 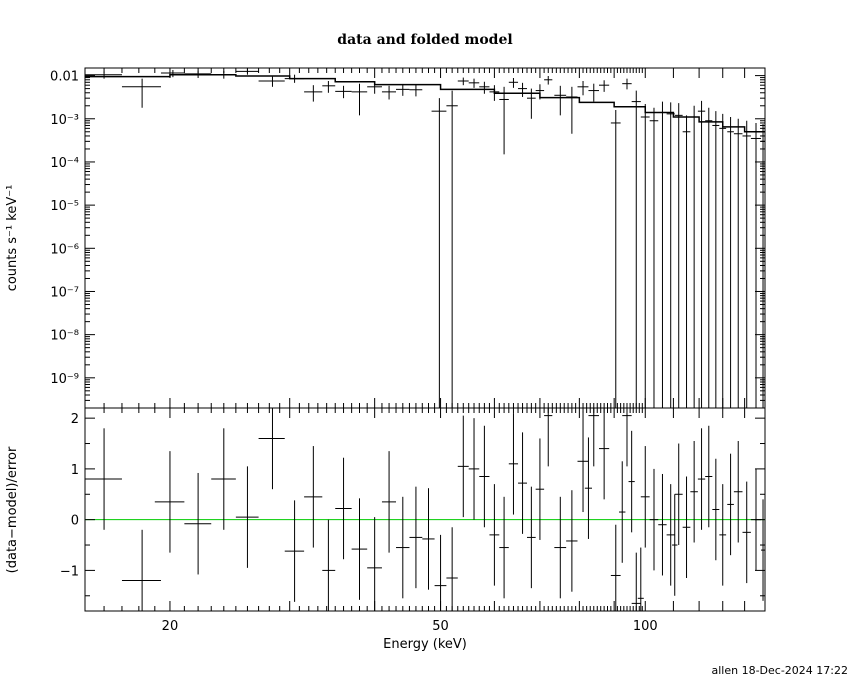 What do you see at coordinates (645, 626) in the screenshot?
I see `x-tick-label: 100` at bounding box center [645, 626].